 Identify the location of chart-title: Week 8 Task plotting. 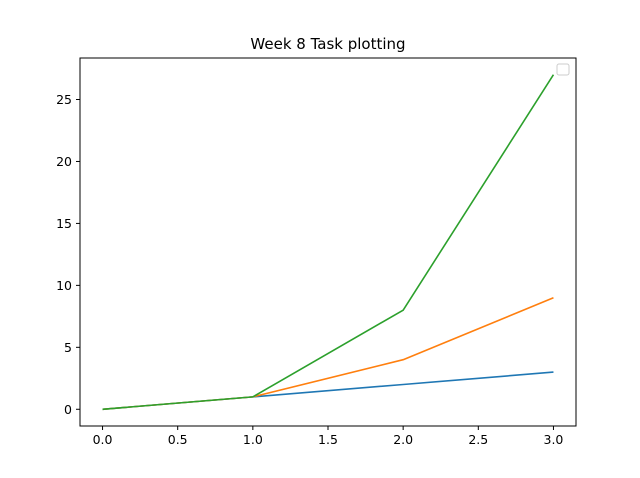
(327, 44).